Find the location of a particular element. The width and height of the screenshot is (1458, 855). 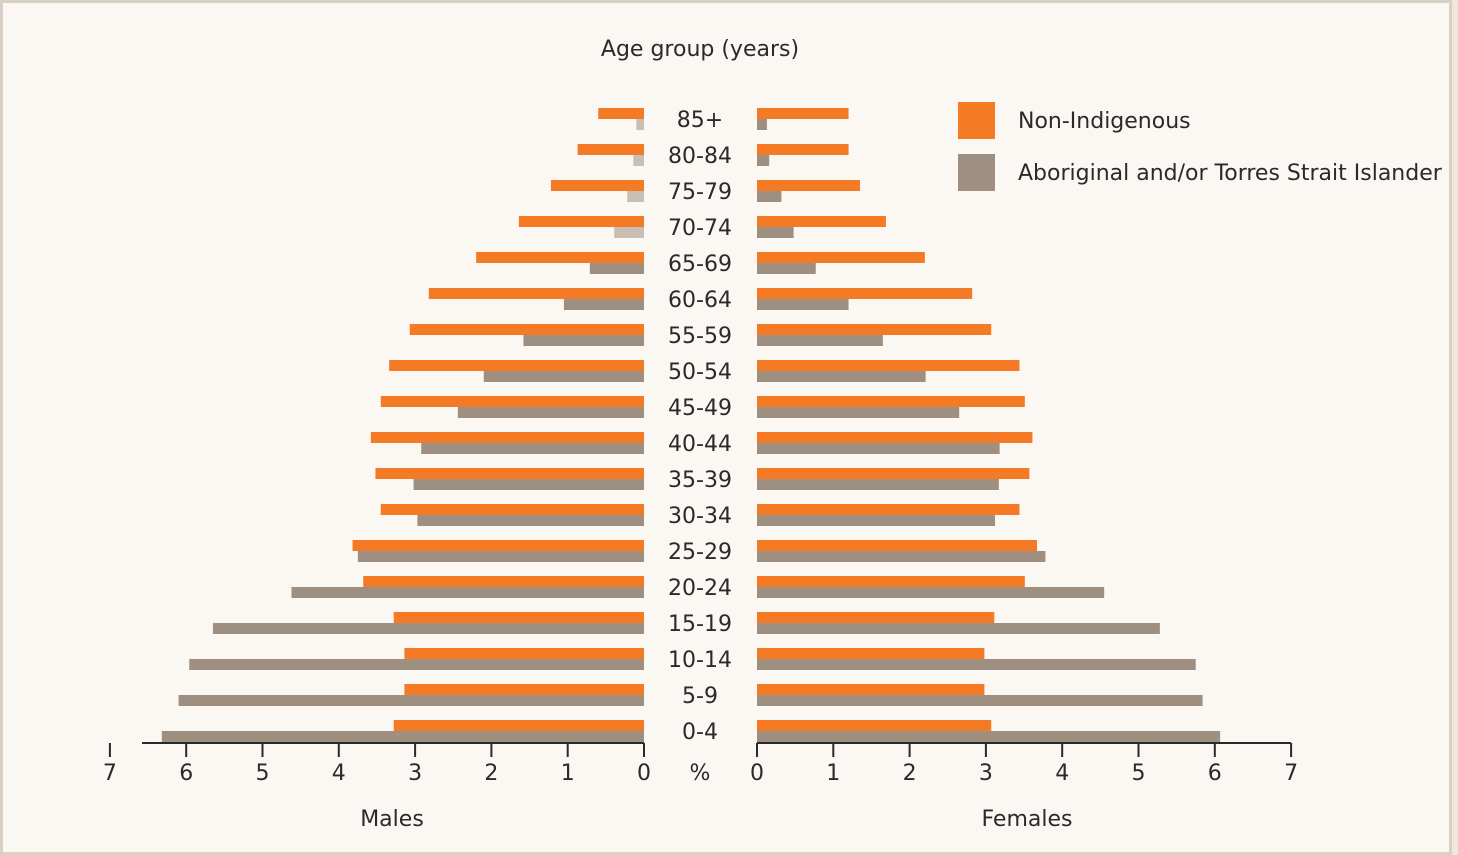

right-axis-tick-label: 6 is located at coordinates (1215, 773).